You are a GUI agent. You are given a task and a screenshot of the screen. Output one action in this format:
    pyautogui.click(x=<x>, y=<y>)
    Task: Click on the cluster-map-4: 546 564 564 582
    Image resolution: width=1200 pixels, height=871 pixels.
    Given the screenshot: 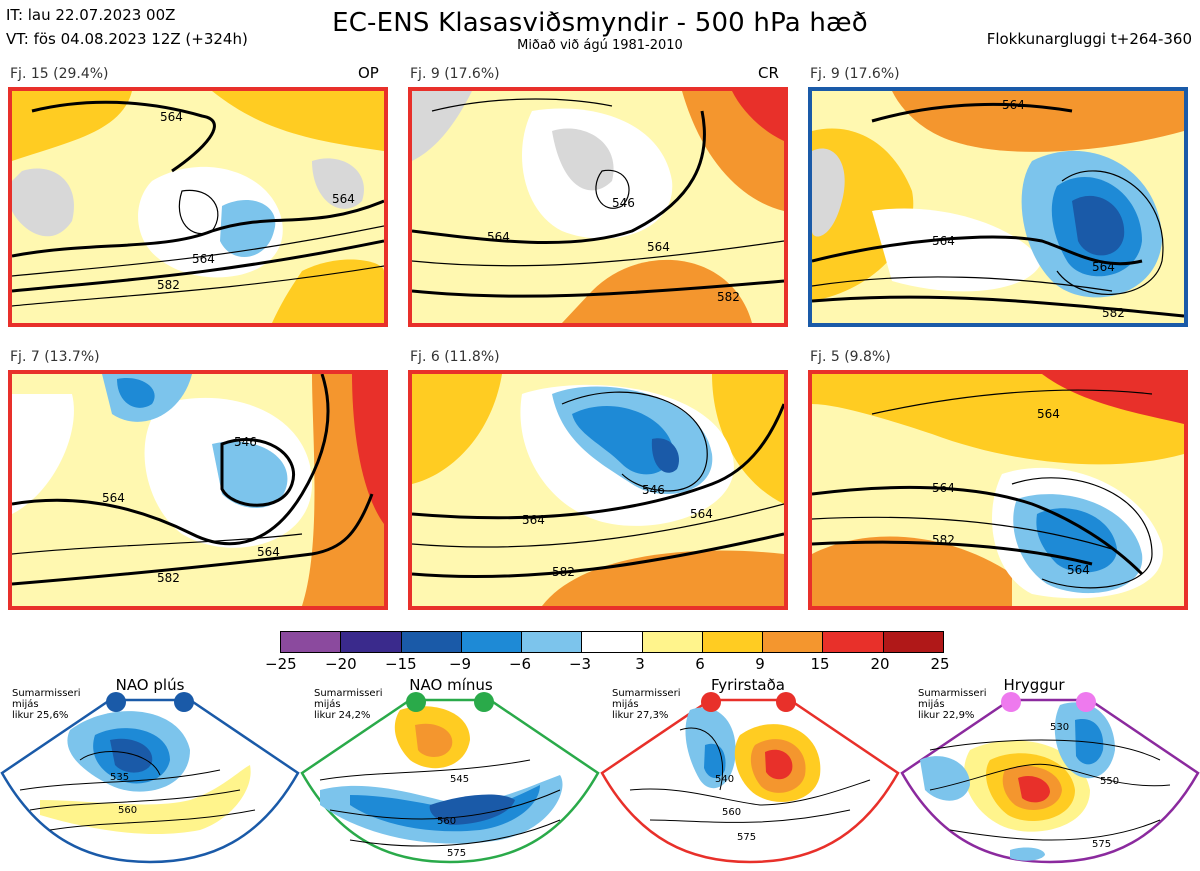 What is the action you would take?
    pyautogui.click(x=198, y=490)
    